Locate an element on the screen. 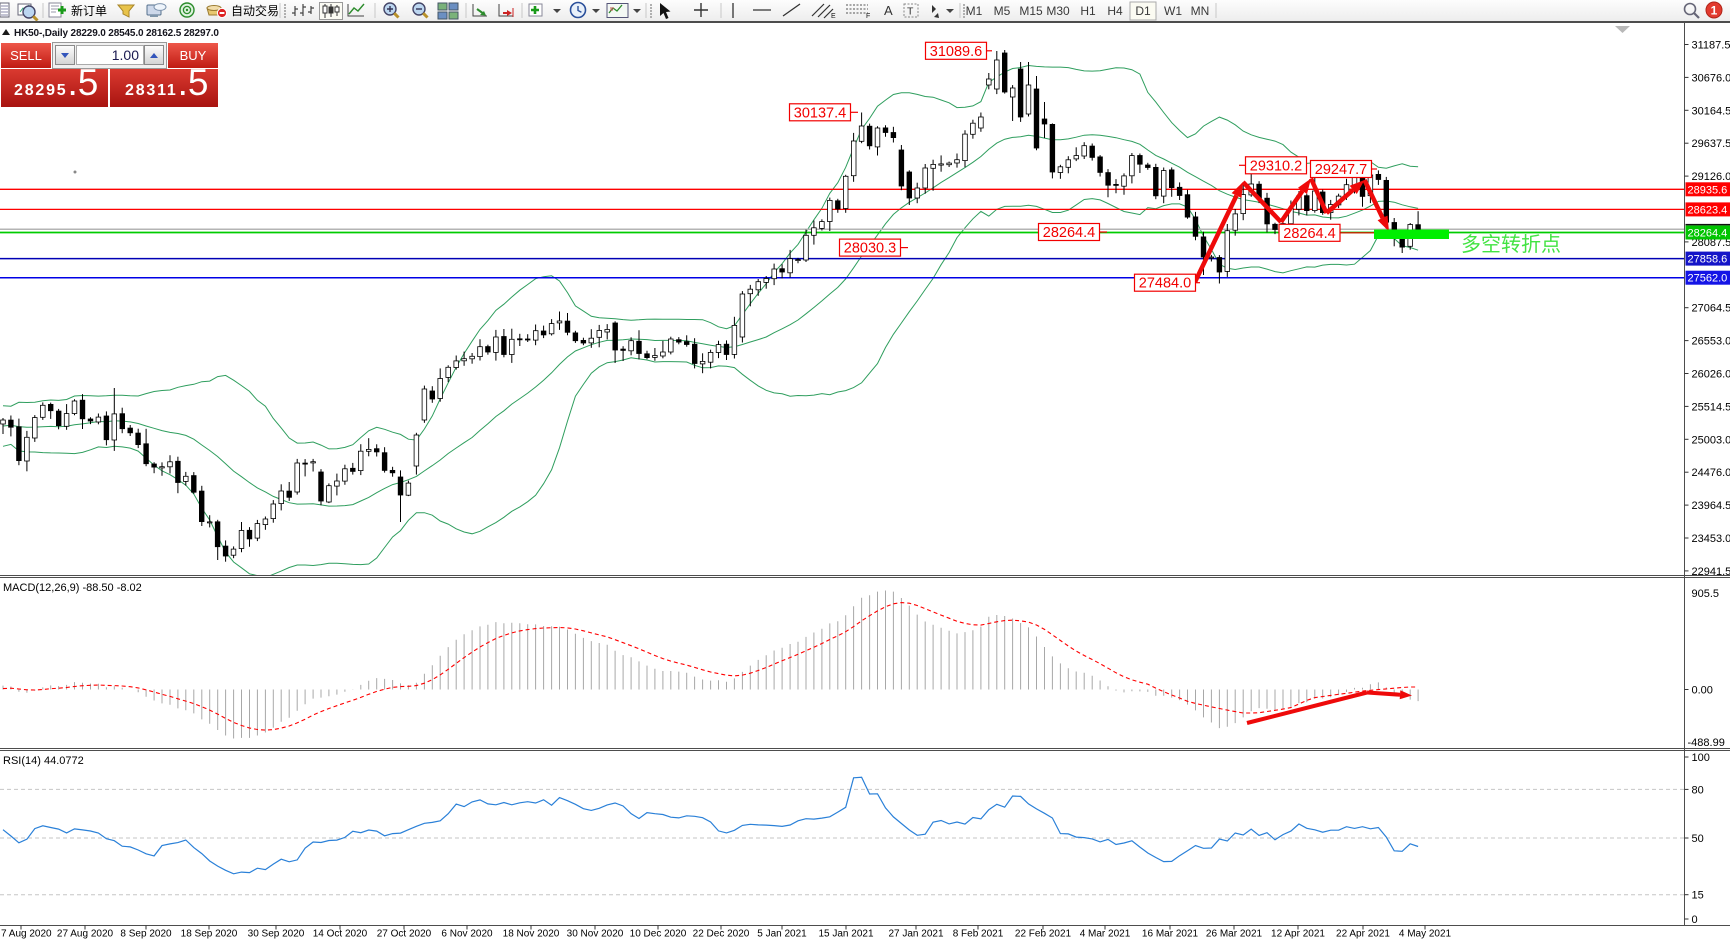 This screenshot has width=1730, height=940. svg-text: 26026.0 is located at coordinates (1711, 375).